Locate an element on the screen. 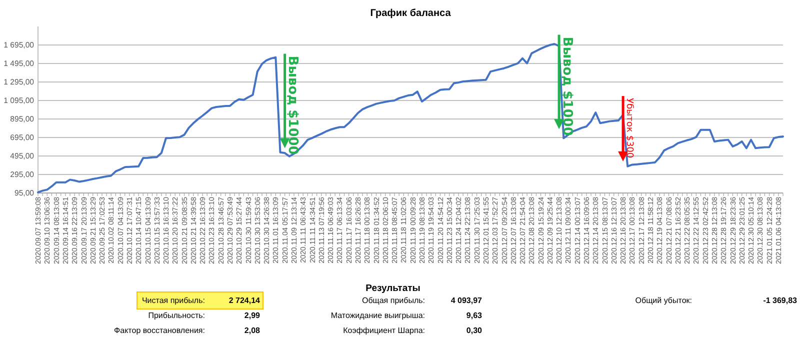 The width and height of the screenshot is (800, 337). text: Общая прибыль: is located at coordinates (393, 300).